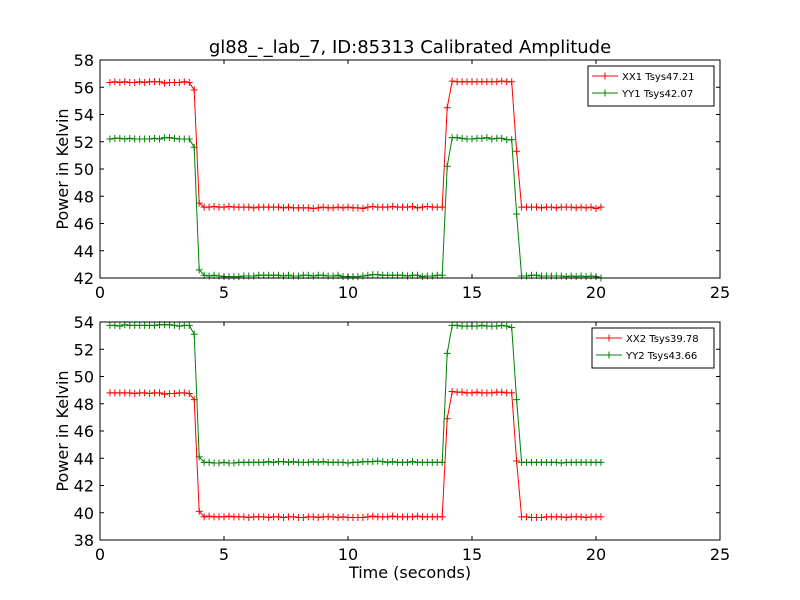 The image size is (800, 600). I want to click on legend-entry: XX2 Tsys39.78, so click(662, 339).